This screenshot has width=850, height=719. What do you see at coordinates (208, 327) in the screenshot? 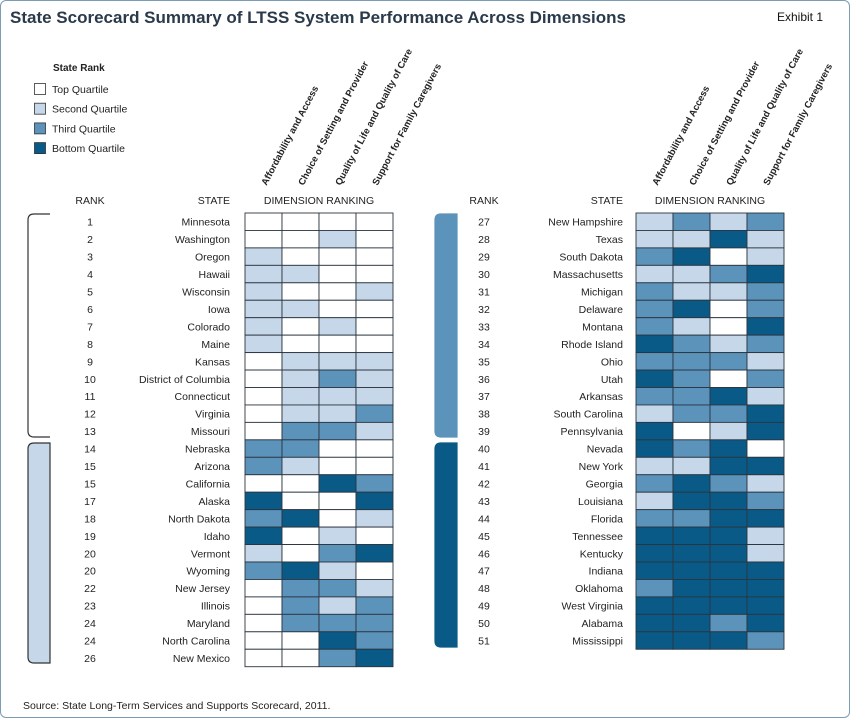
I see `state-label: Colorado` at bounding box center [208, 327].